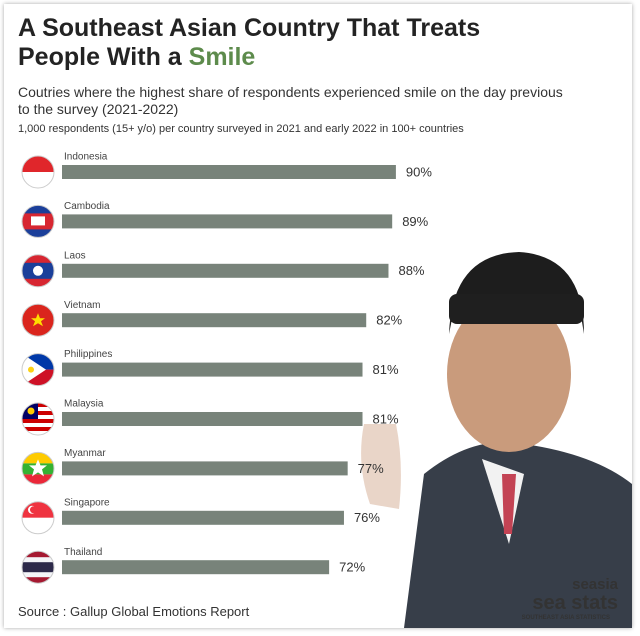 This screenshot has height=636, width=640. Describe the element at coordinates (87, 206) in the screenshot. I see `category-label: Cambodia` at that location.